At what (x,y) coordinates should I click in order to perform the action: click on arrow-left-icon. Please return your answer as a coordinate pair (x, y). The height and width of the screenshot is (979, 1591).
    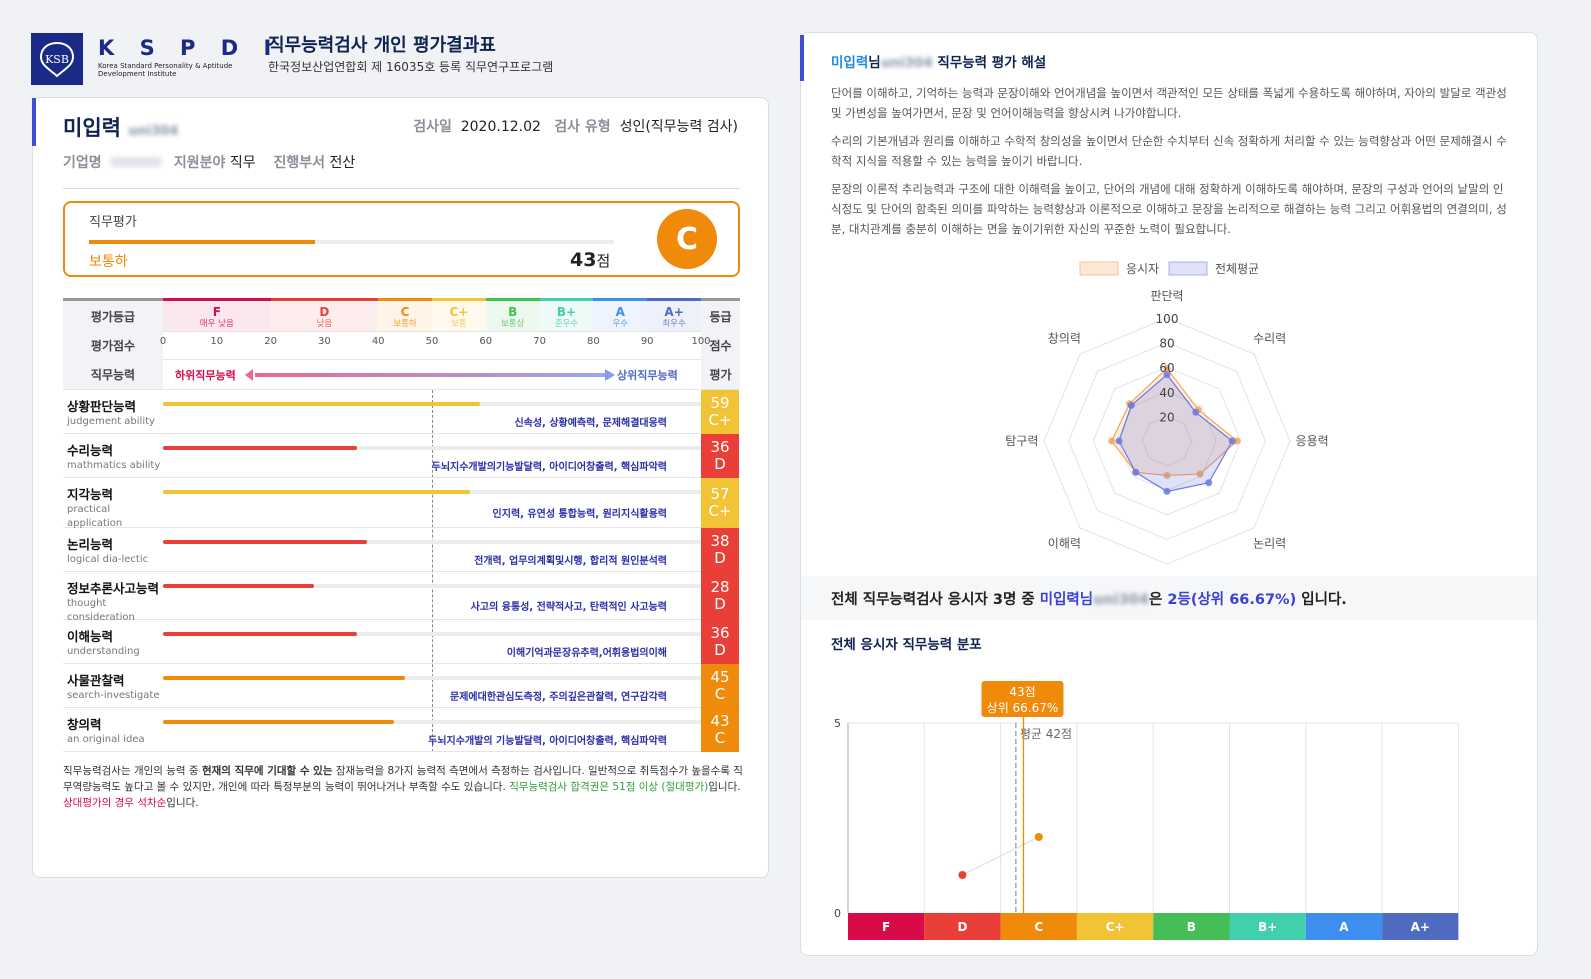
    Looking at the image, I should click on (249, 375).